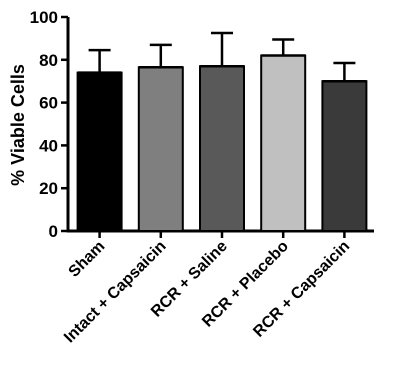  I want to click on y-tick-label: 20, so click(48, 188).